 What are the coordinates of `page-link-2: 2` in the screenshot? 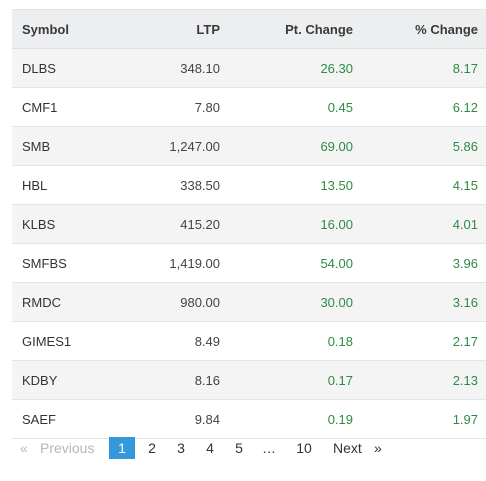 It's located at (152, 448).